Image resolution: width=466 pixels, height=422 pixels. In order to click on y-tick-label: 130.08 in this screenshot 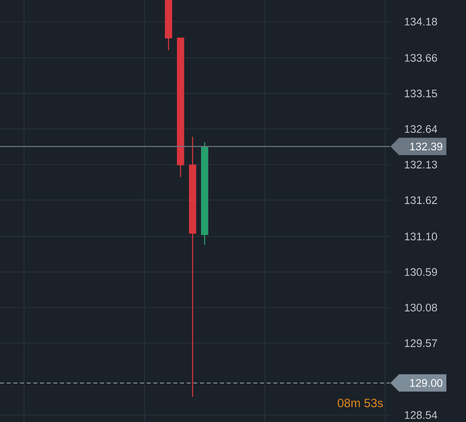, I will do `click(421, 308)`.